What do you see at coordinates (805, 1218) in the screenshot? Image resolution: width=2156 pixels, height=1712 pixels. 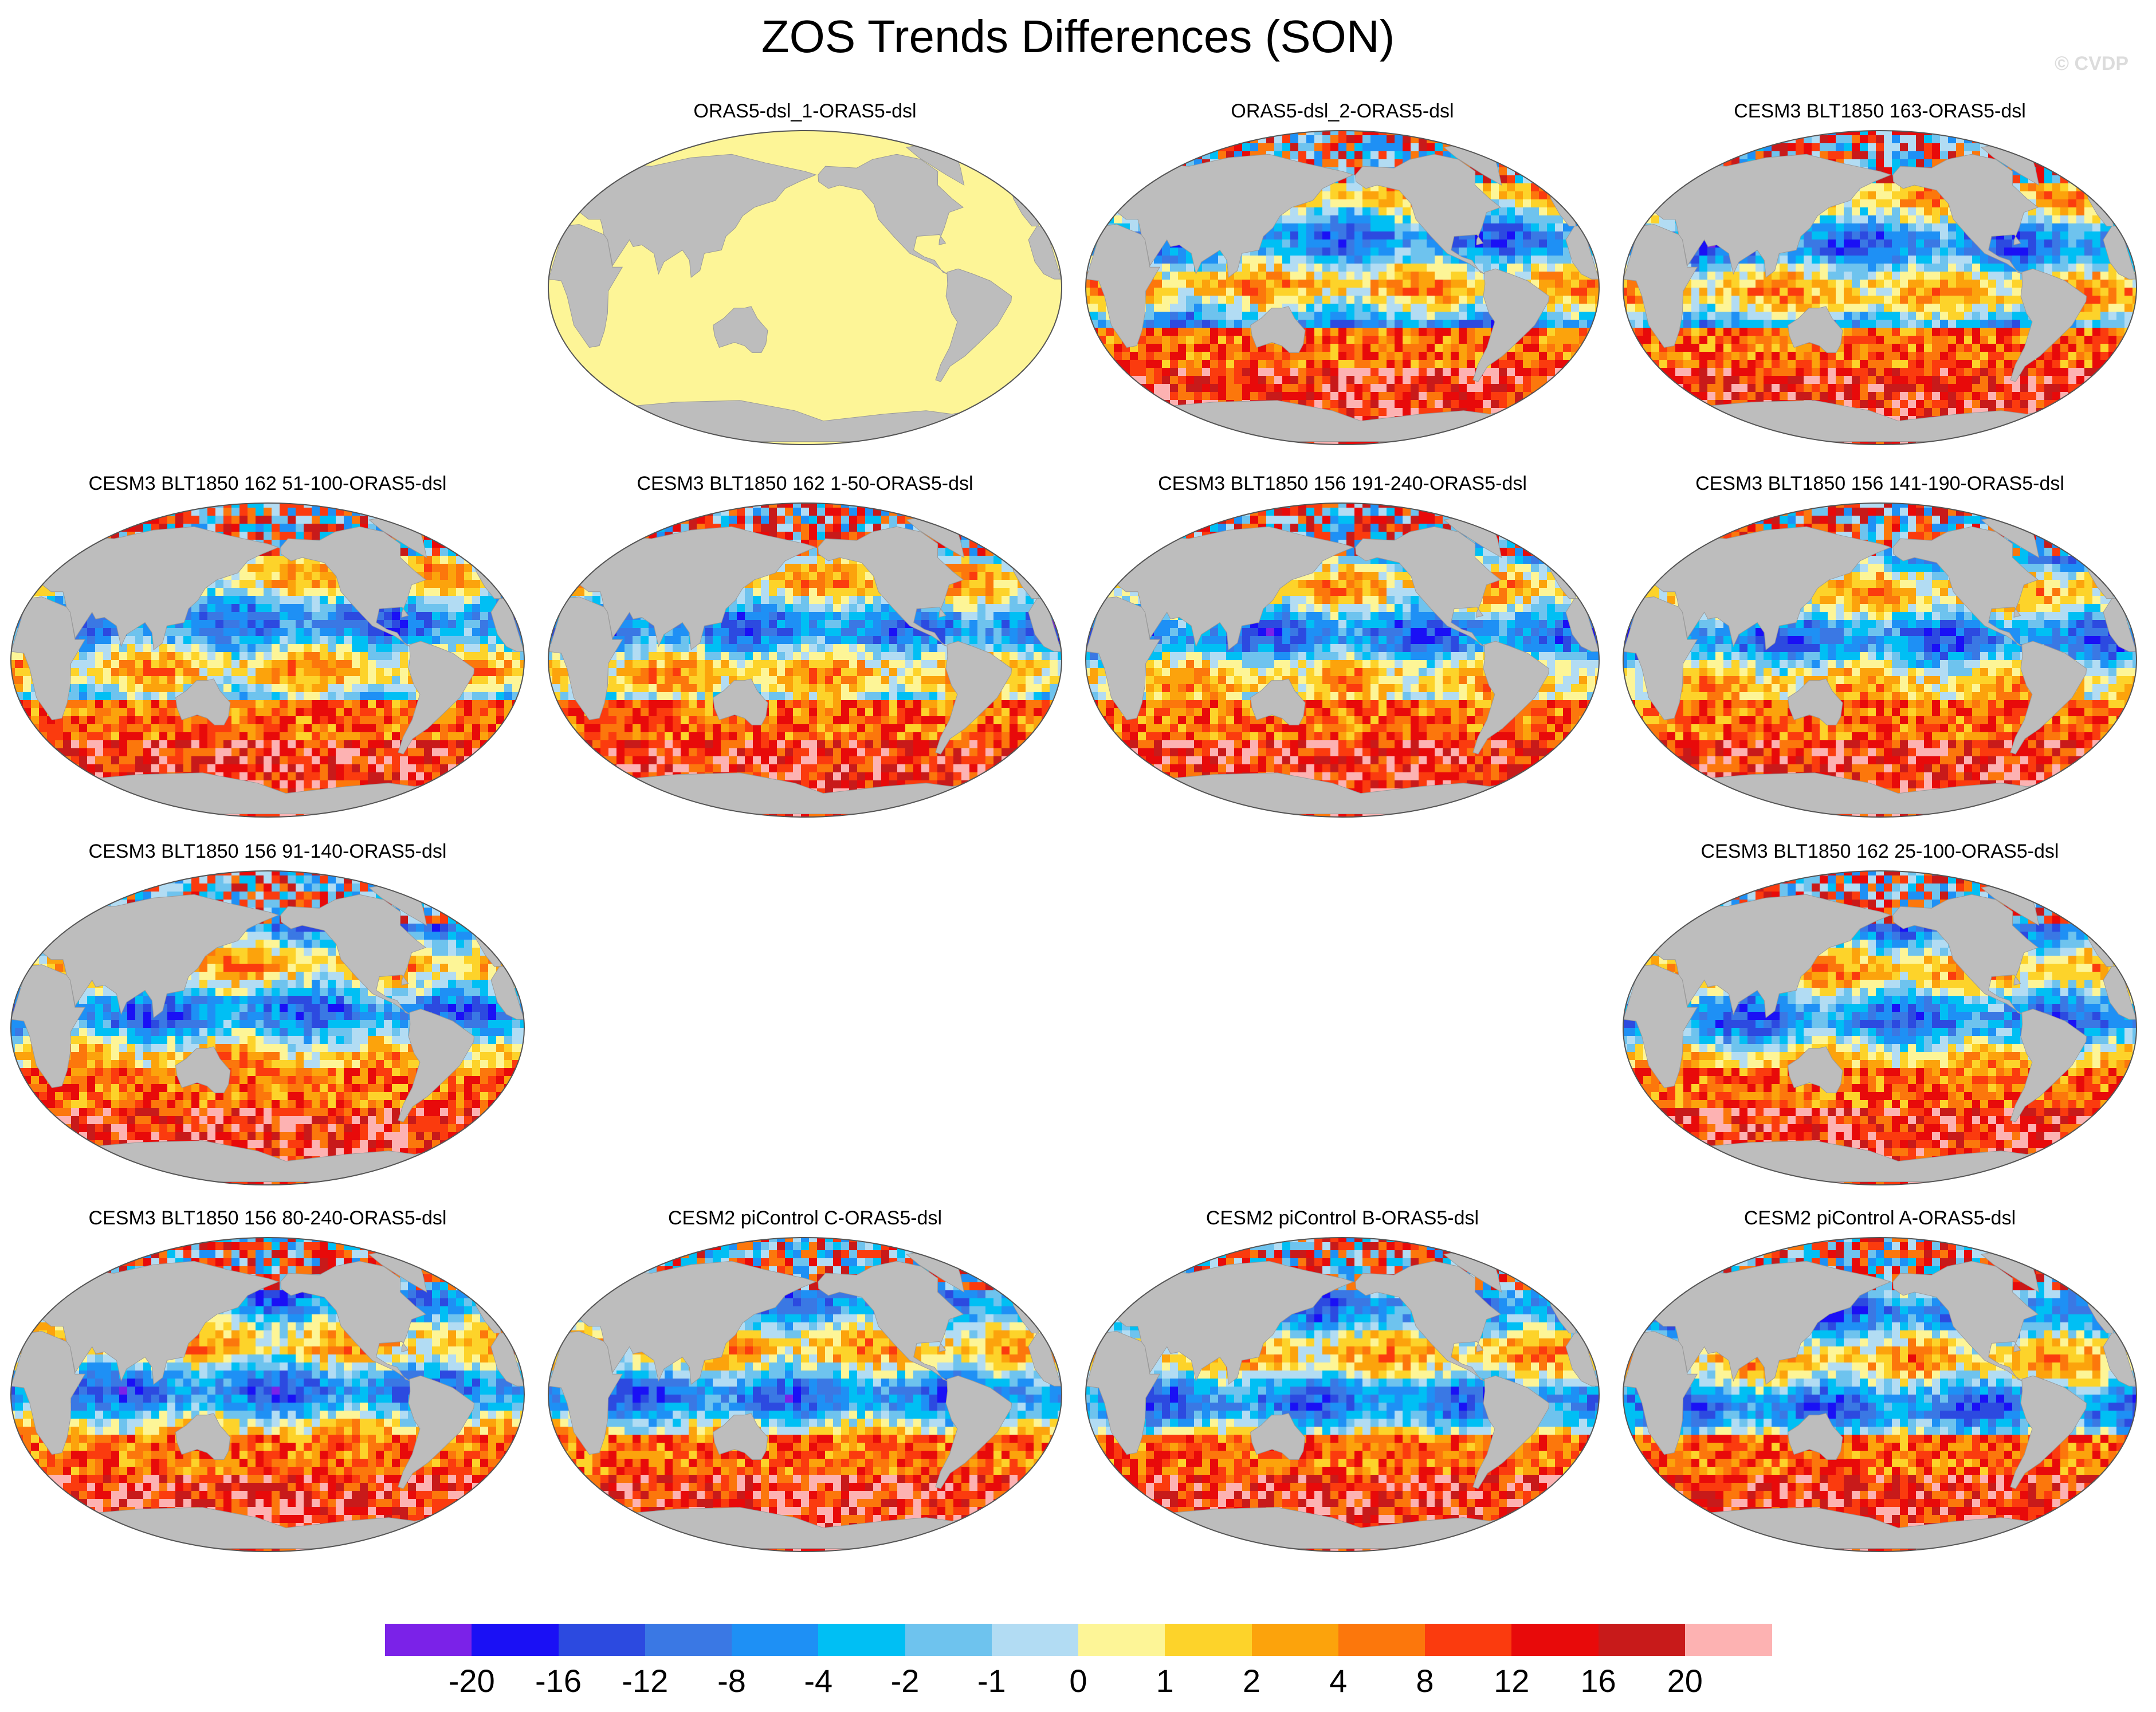 I see `panel-title: CESM2 piControl C-ORAS5-dsl` at bounding box center [805, 1218].